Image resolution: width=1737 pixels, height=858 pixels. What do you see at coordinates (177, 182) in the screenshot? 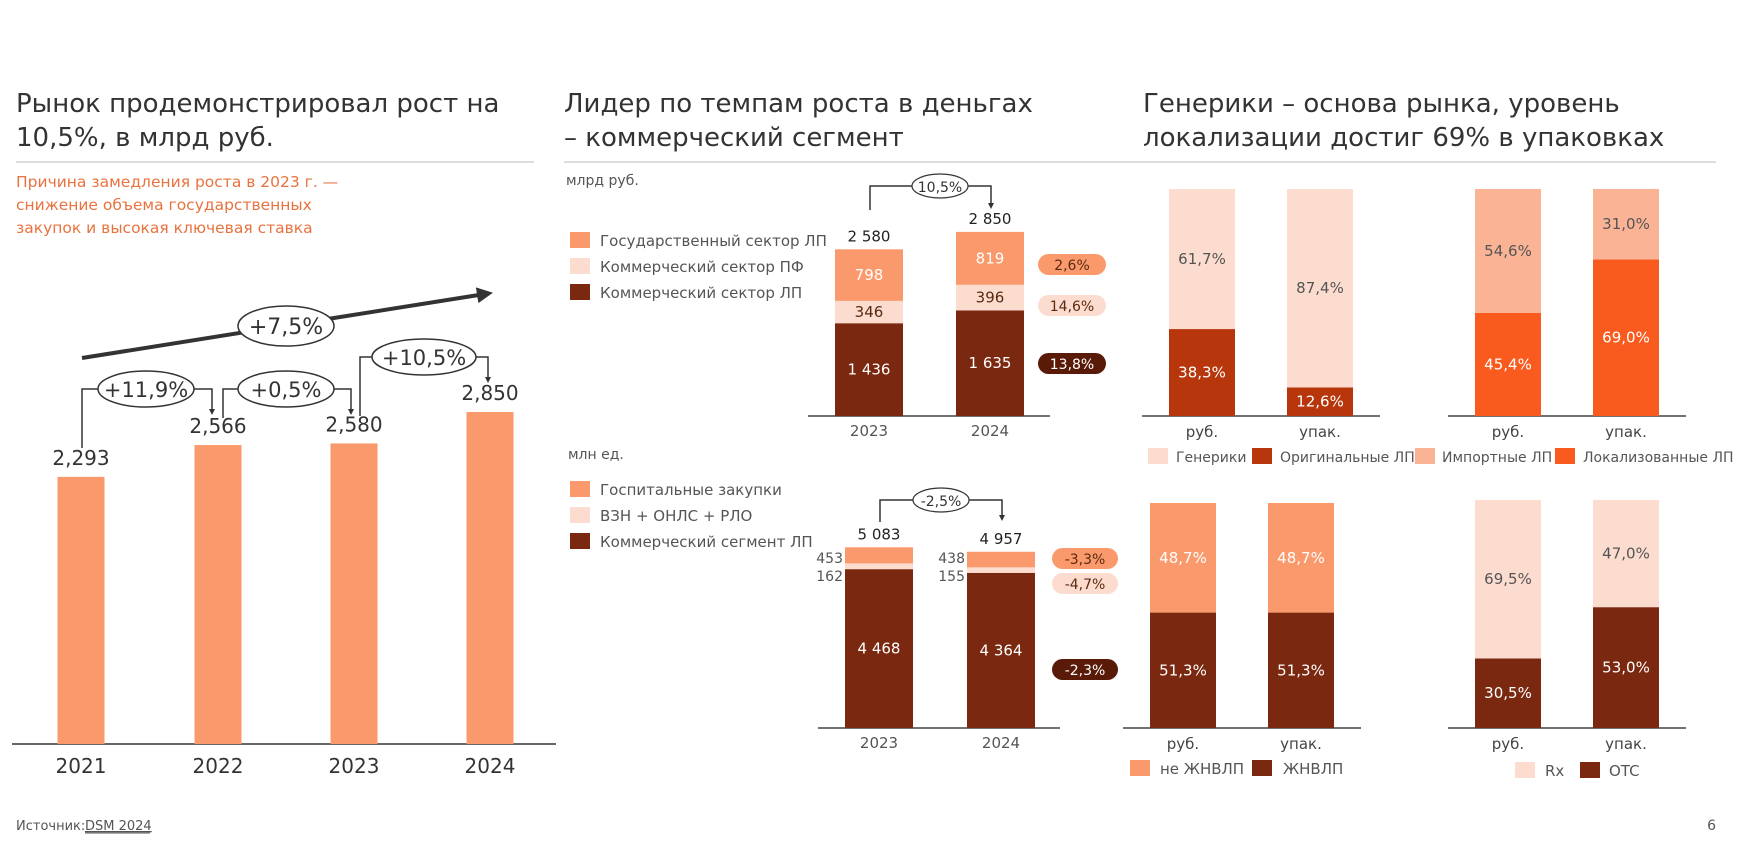
I see `panel1-note-line1: Причина замедления роста в 2023 г. —` at bounding box center [177, 182].